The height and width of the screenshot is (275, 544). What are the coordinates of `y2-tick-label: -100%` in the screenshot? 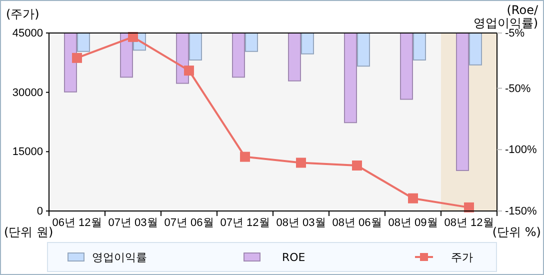 It's located at (521, 150).